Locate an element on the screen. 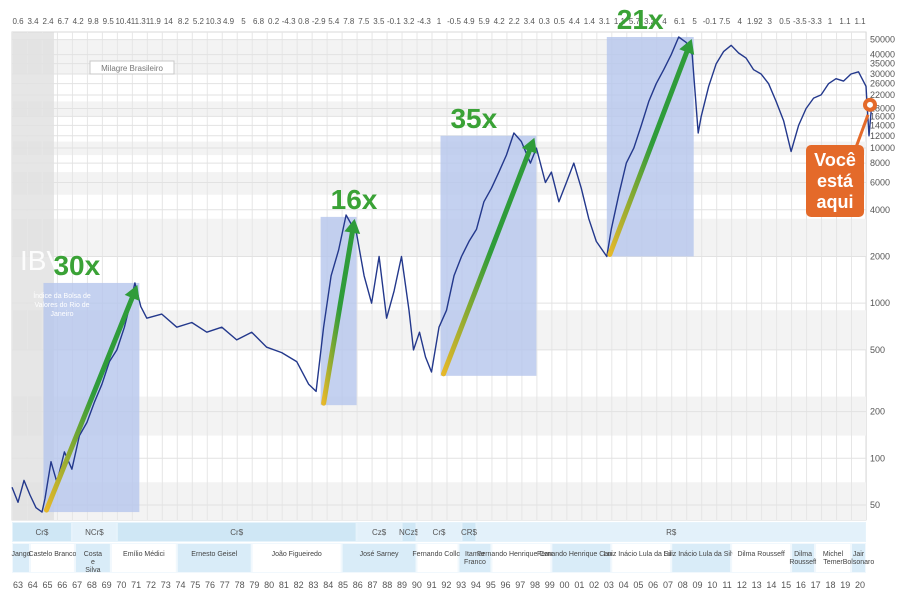 This screenshot has width=900, height=610. y-tick-label: 26000 is located at coordinates (882, 84).